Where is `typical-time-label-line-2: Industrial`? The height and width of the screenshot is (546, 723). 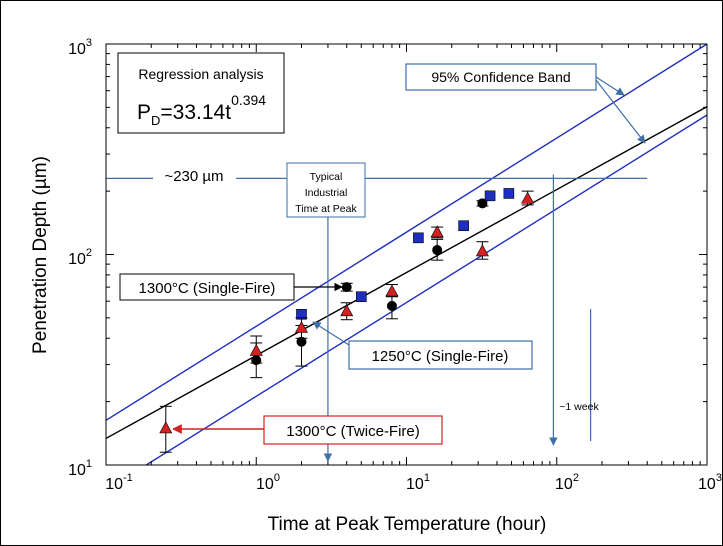
typical-time-label-line-2: Industrial is located at coordinates (326, 193).